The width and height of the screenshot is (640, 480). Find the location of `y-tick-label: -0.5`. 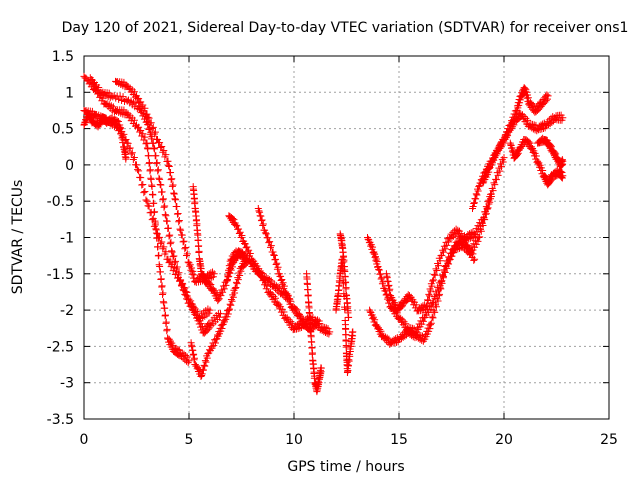

y-tick-label: -0.5 is located at coordinates (60, 202).